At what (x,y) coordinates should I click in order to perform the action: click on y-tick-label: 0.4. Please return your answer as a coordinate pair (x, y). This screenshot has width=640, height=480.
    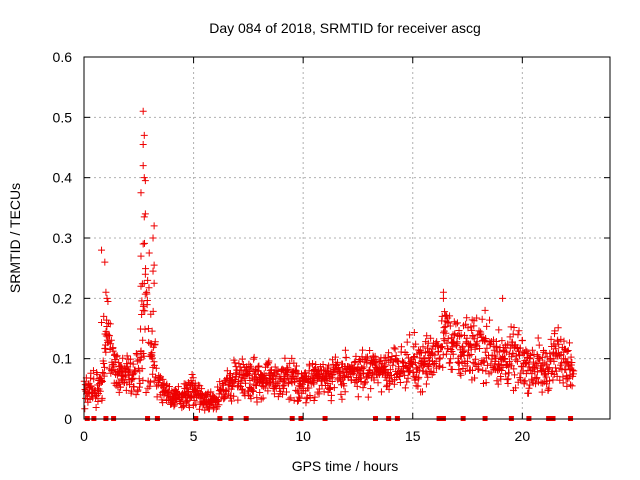
    Looking at the image, I should click on (63, 178).